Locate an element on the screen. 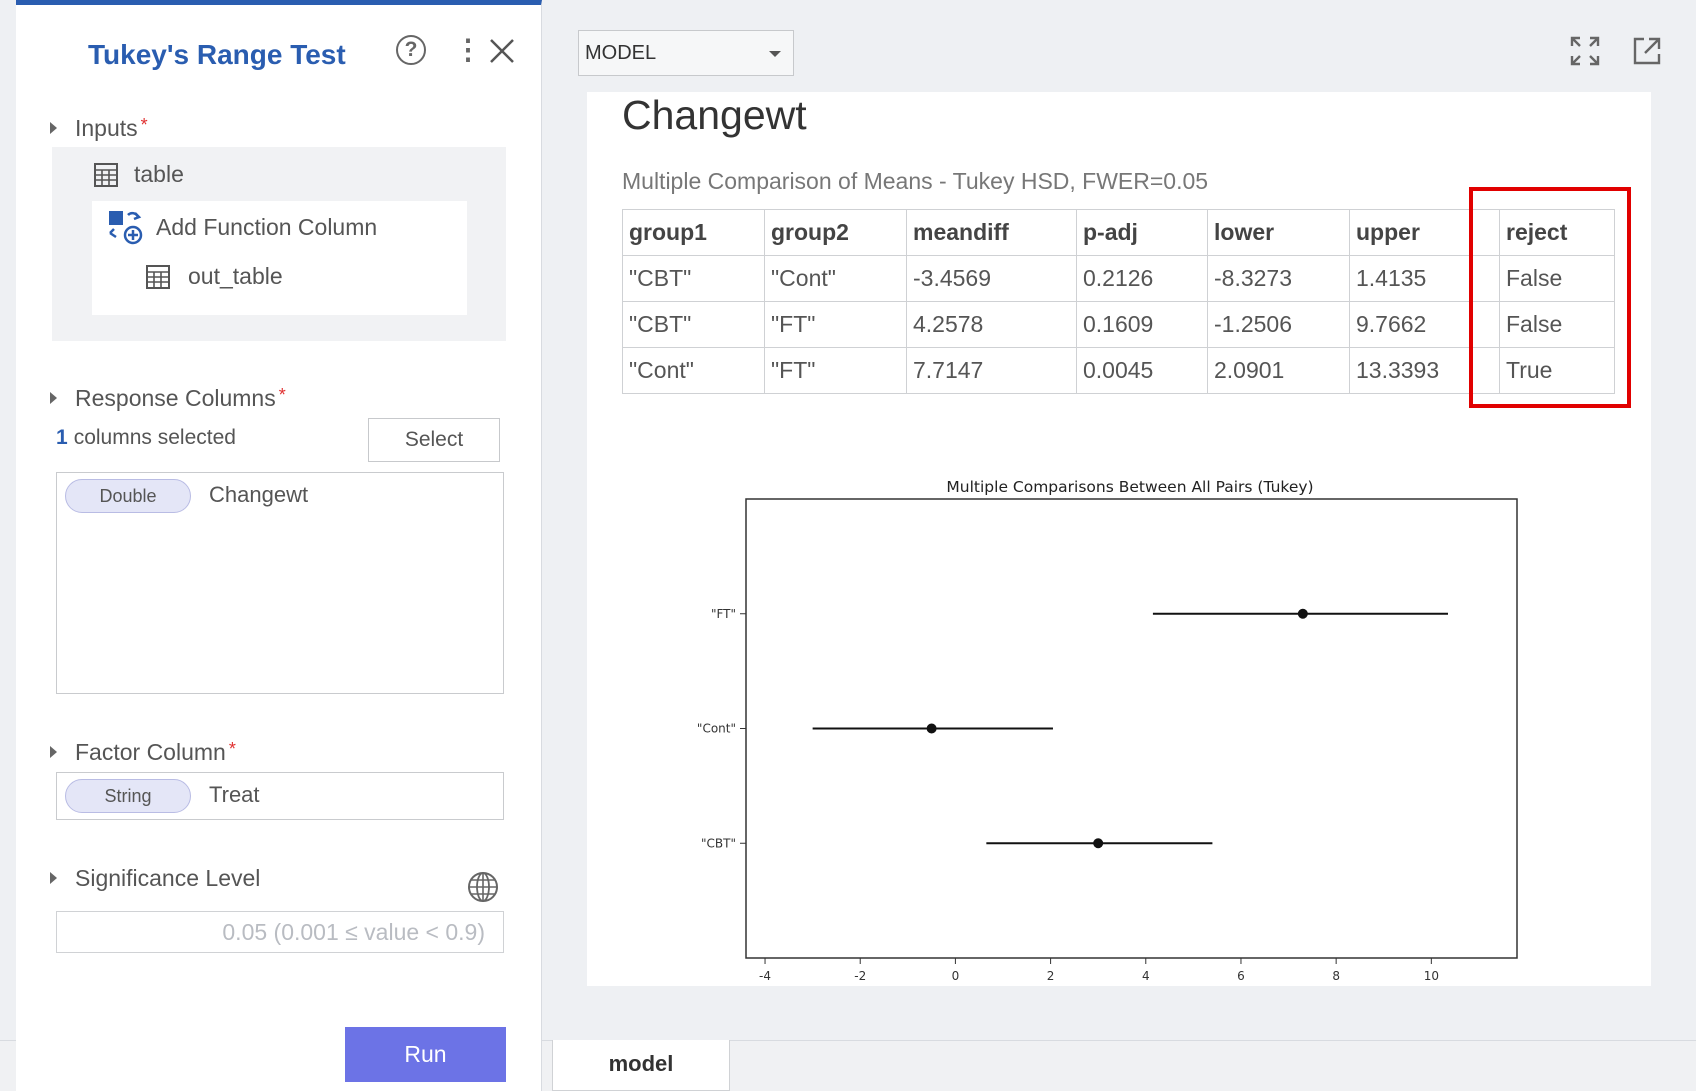 The height and width of the screenshot is (1091, 1696). x-tick-label: 0 is located at coordinates (956, 976).